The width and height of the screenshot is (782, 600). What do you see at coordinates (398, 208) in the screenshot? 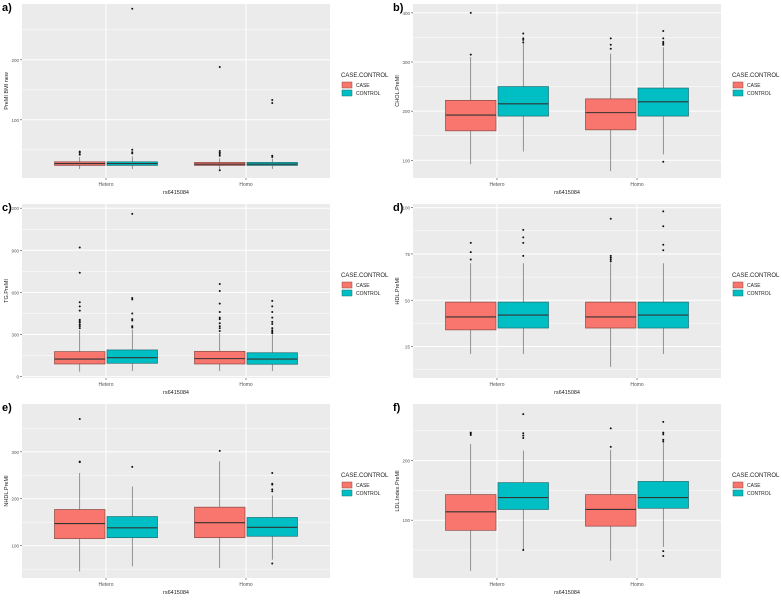
I see `panel-label: d)` at bounding box center [398, 208].